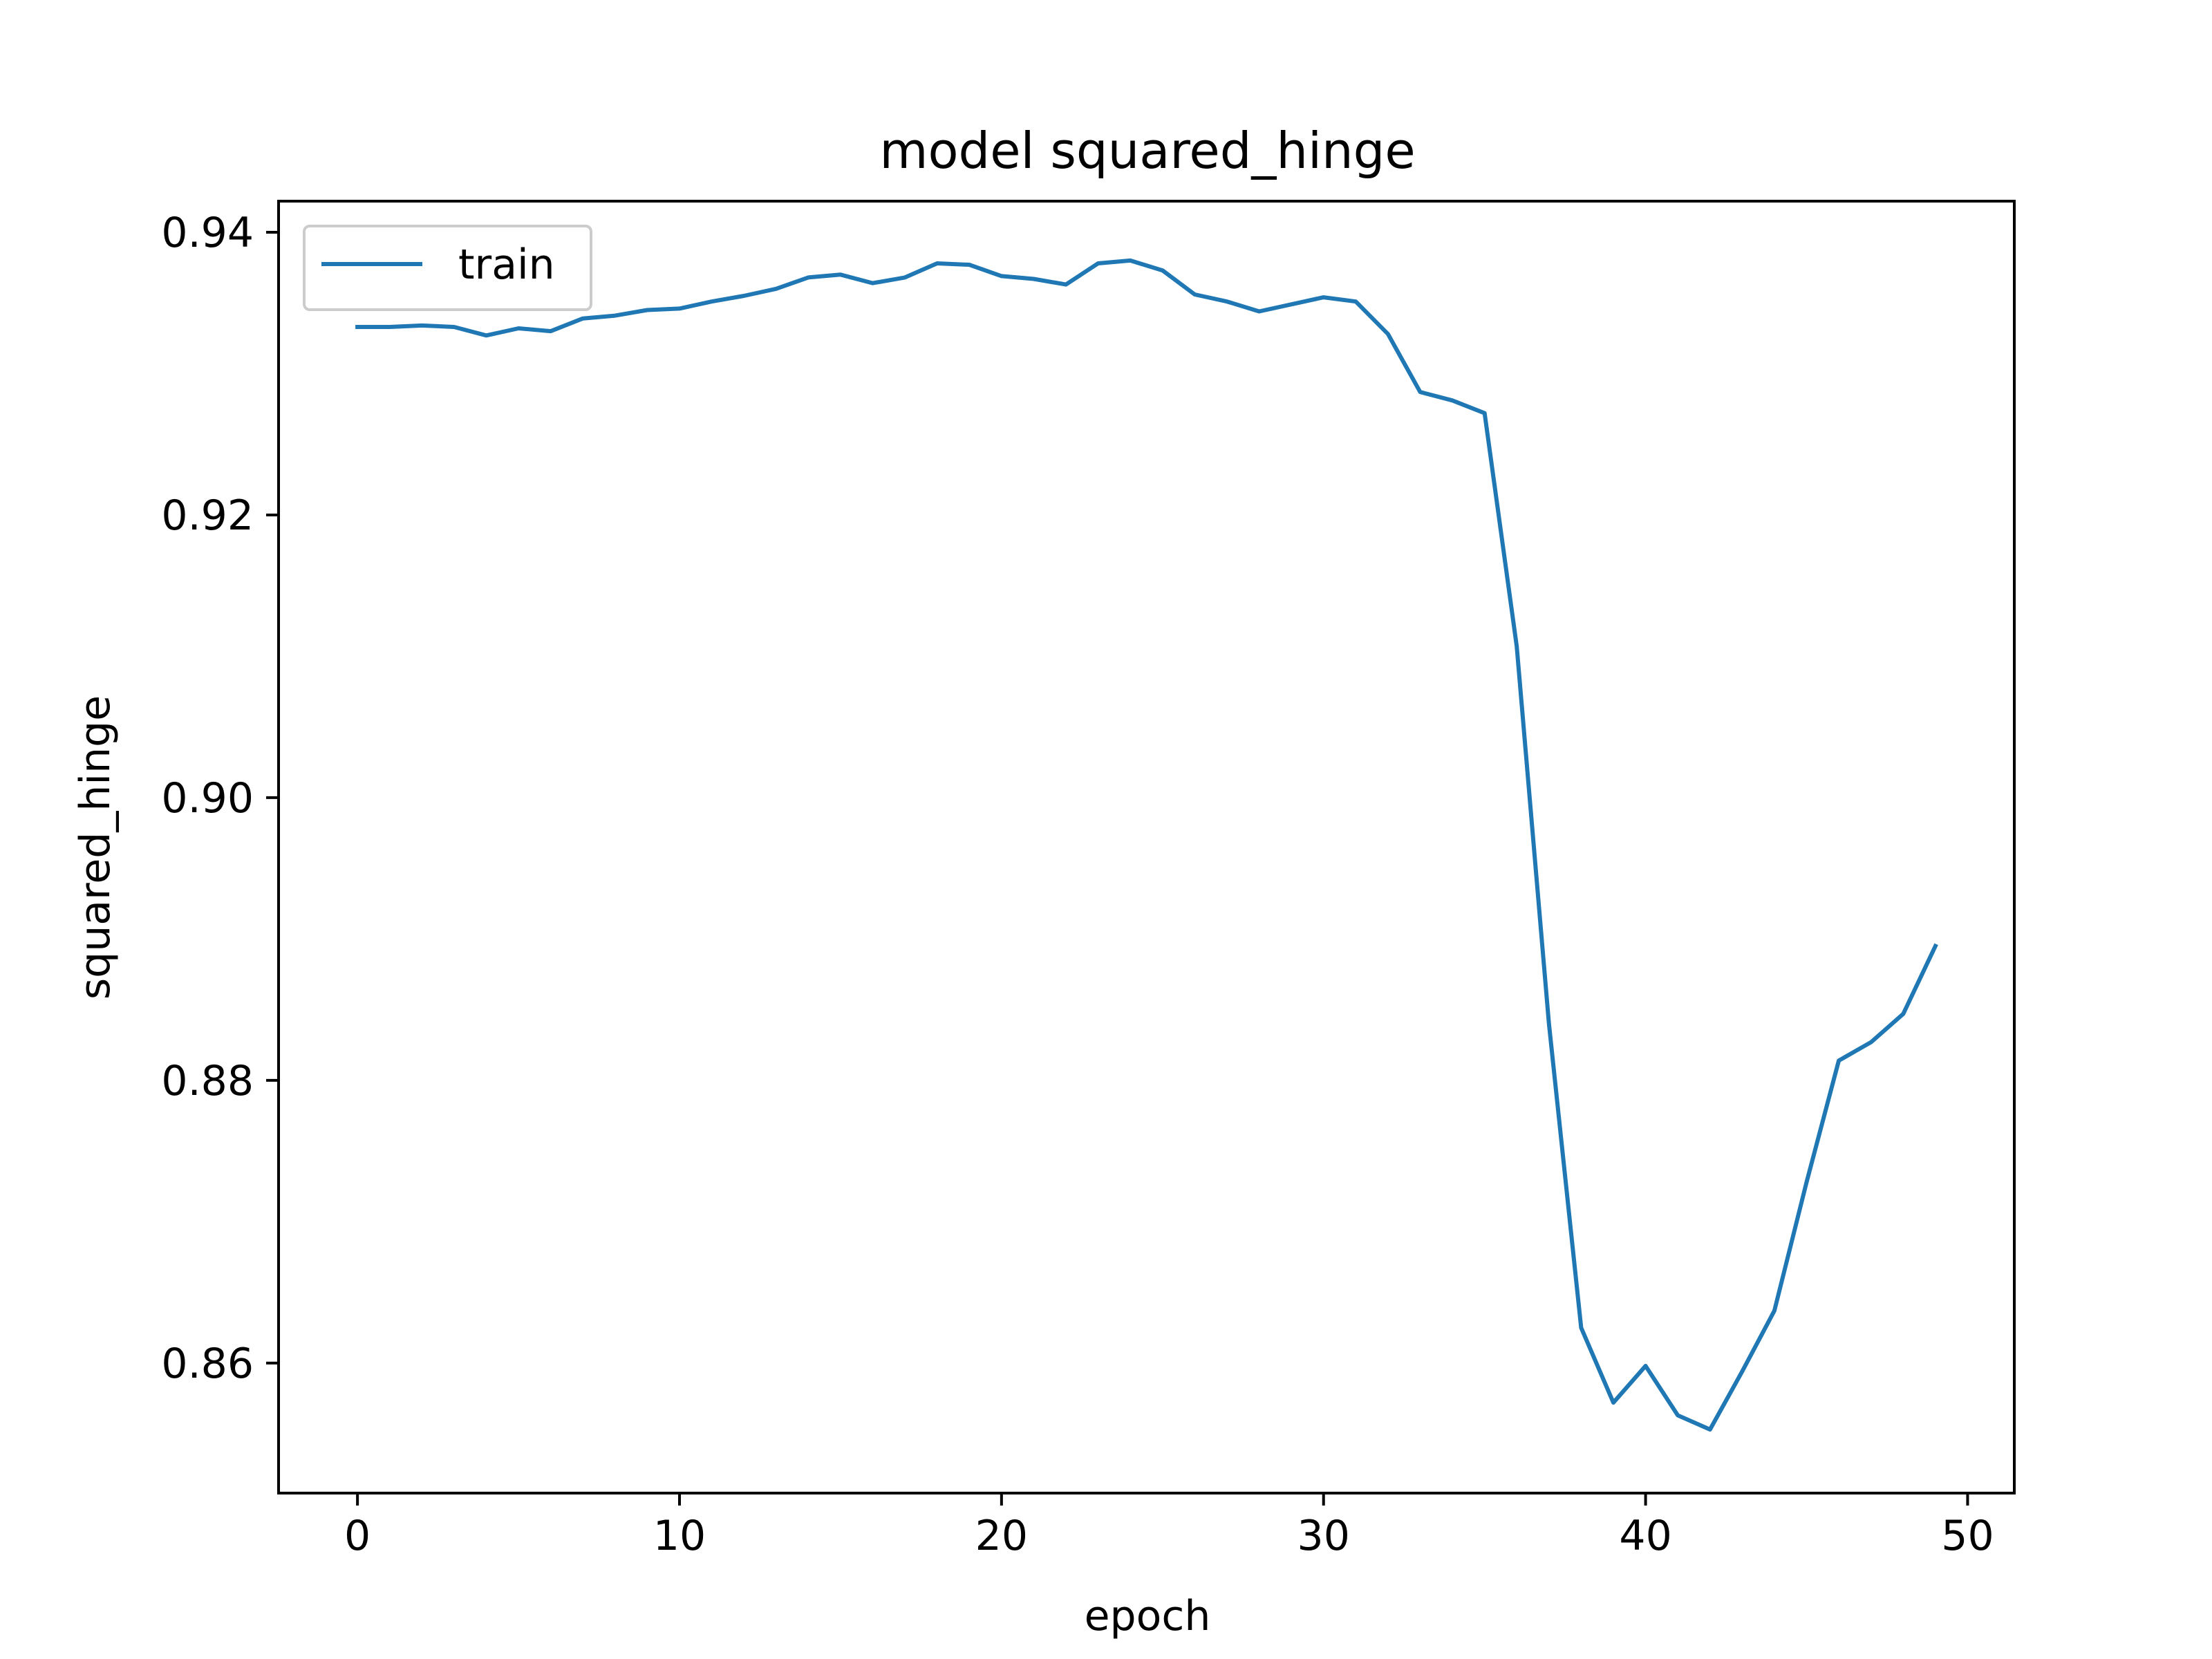  Describe the element at coordinates (507, 265) in the screenshot. I see `legend-label-train: train` at that location.